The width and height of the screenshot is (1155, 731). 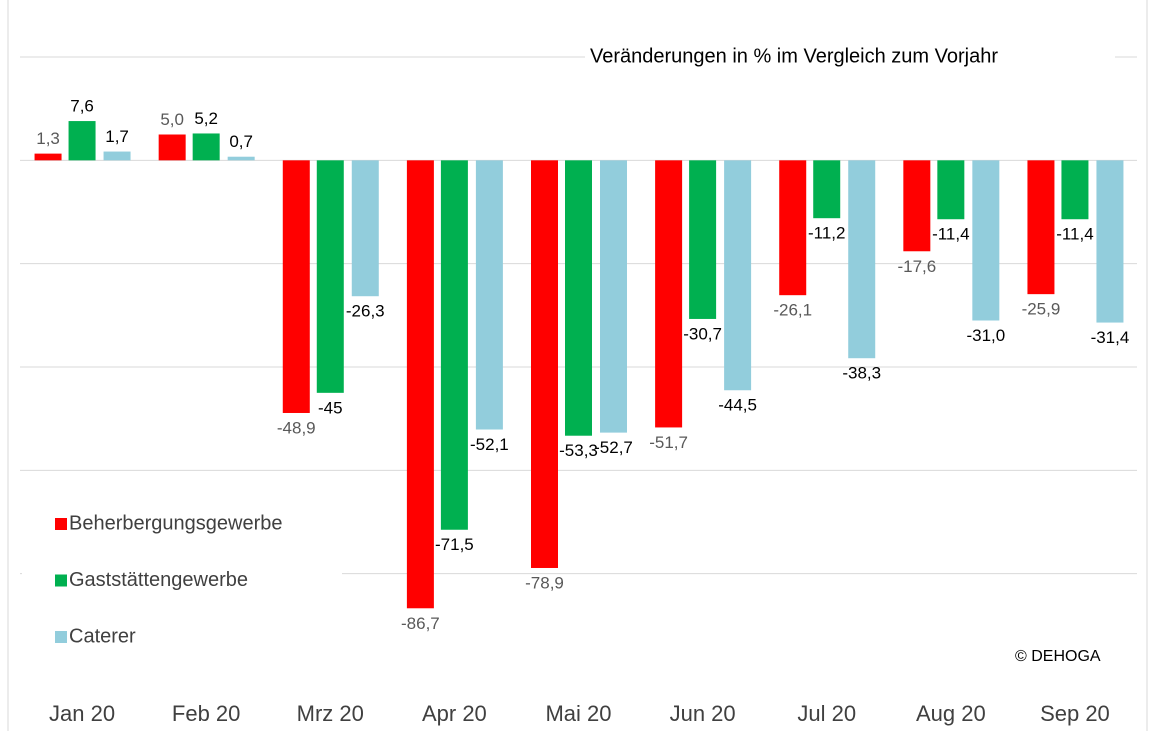 What do you see at coordinates (454, 544) in the screenshot?
I see `value-label: -71,5` at bounding box center [454, 544].